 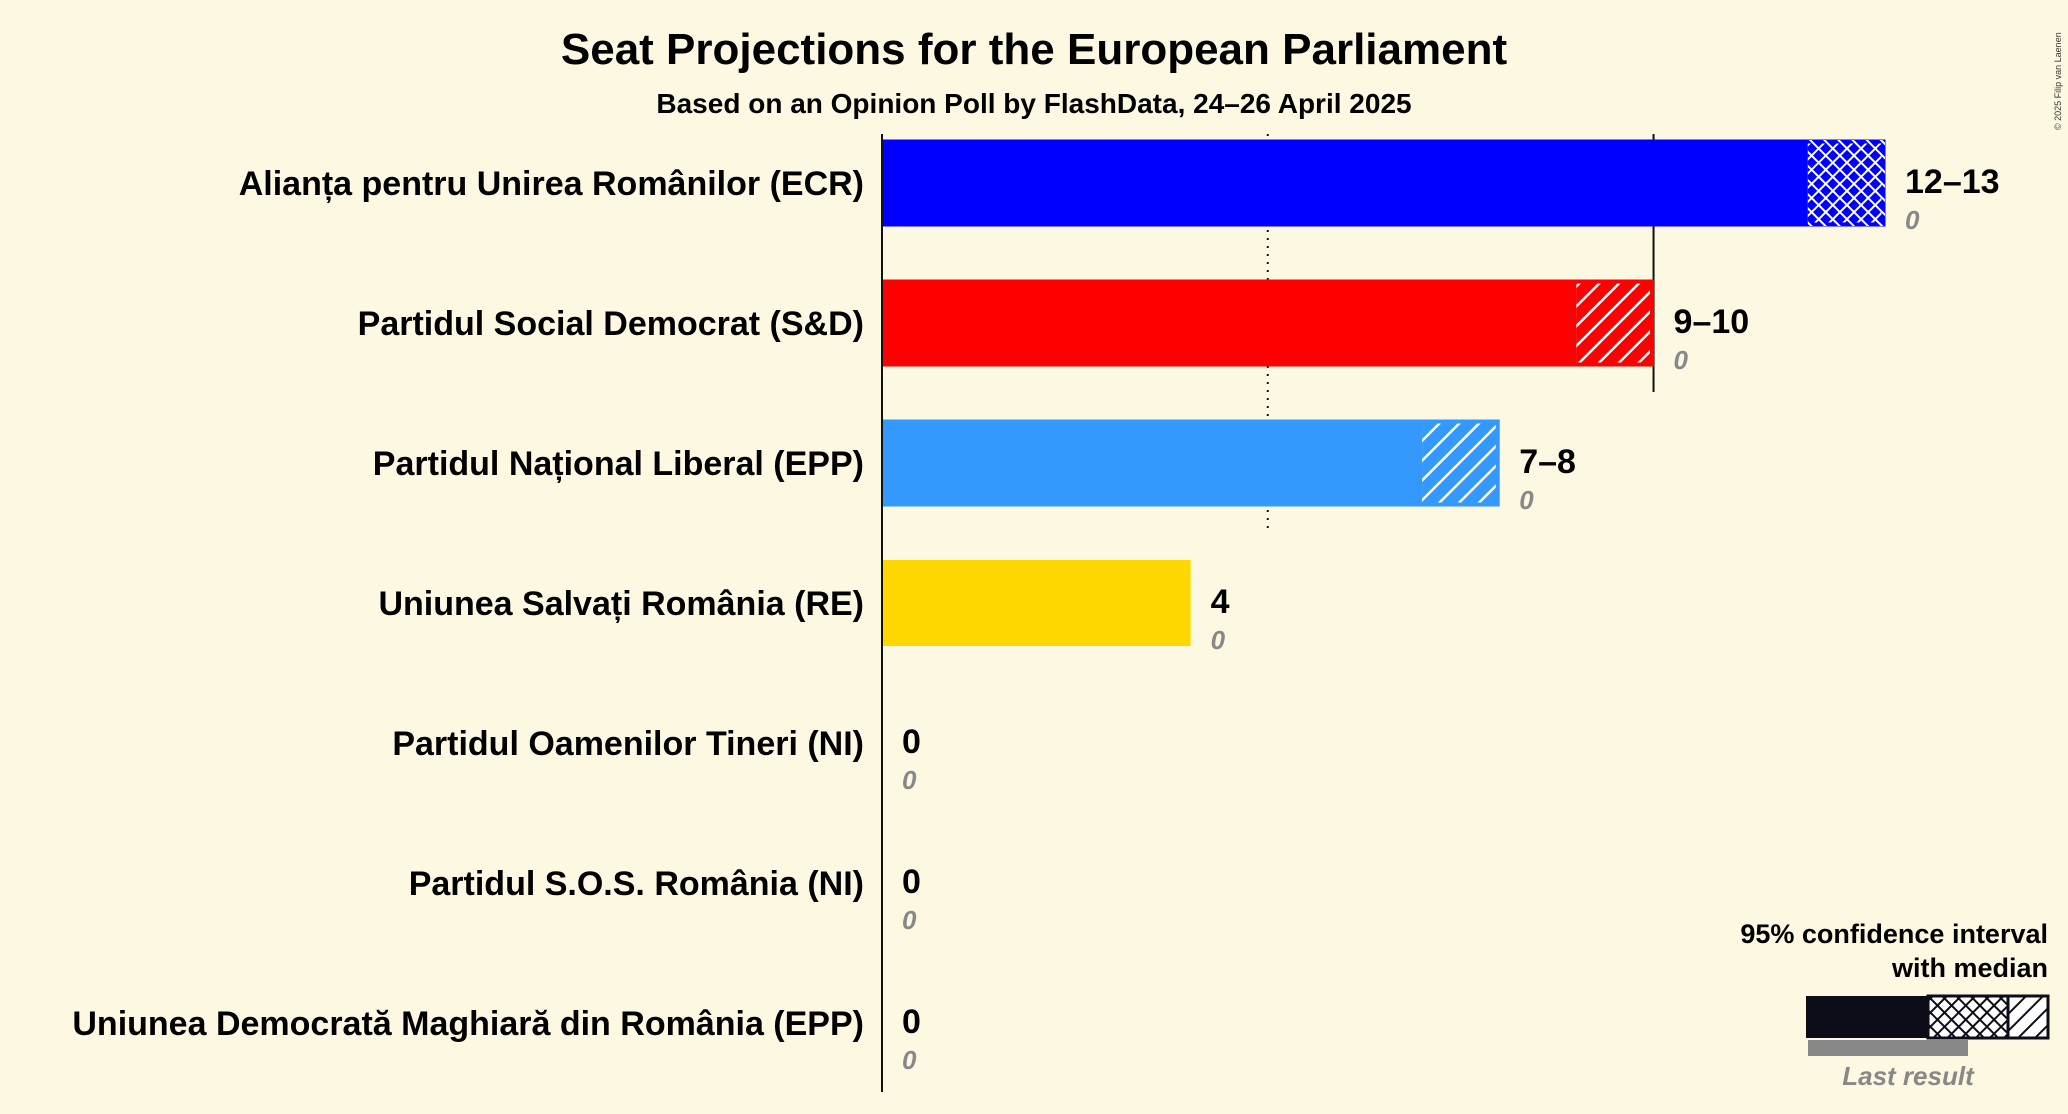 I want to click on party-2-bar-outline, so click(x=1268, y=323).